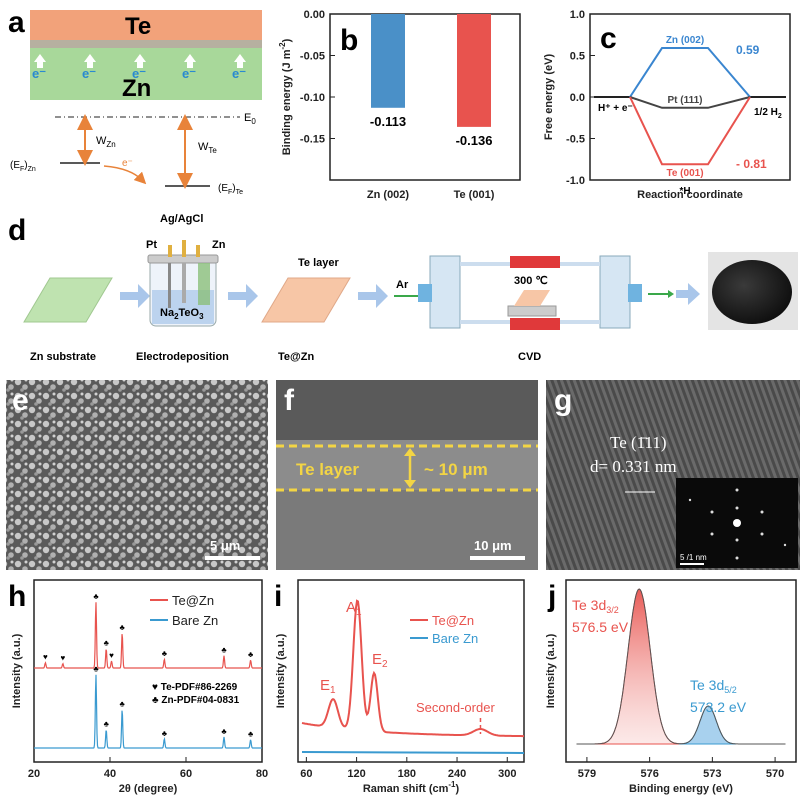  What do you see at coordinates (17, 670) in the screenshot?
I see `y-axis-label-h: Intensity (a.u.)` at bounding box center [17, 670].